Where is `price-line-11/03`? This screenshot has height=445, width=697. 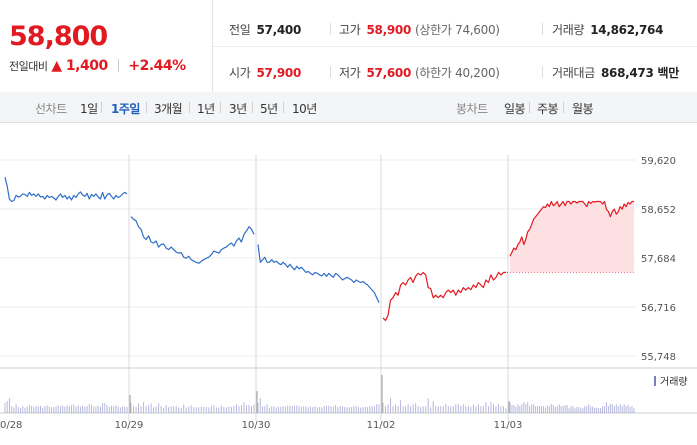 price-line-11/03 is located at coordinates (571, 228).